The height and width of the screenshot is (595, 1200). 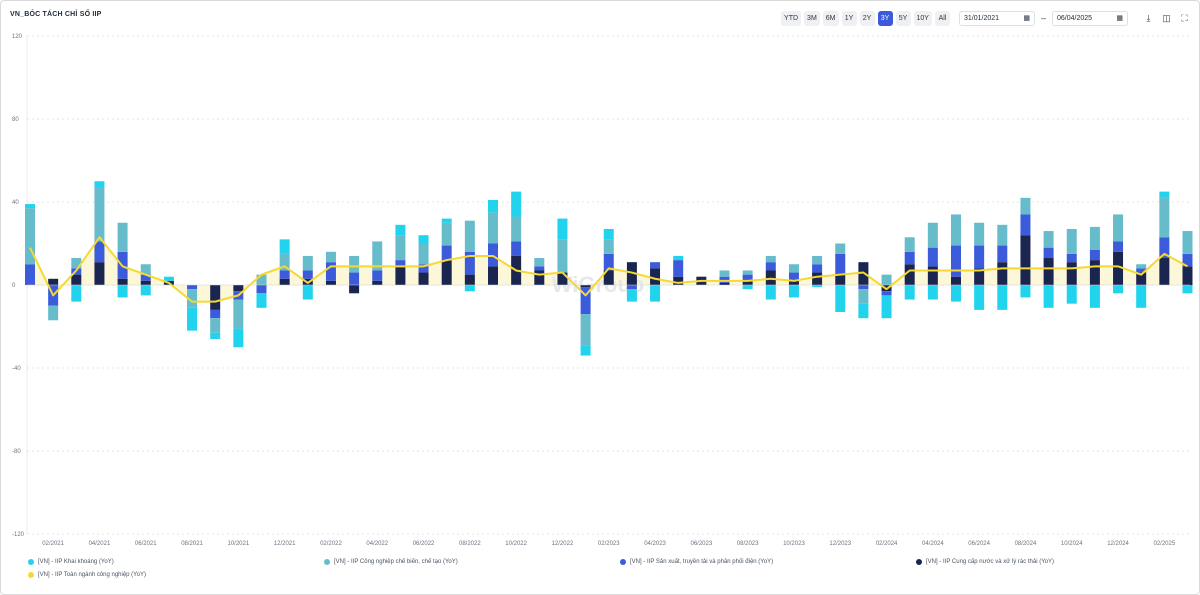 I want to click on x-tick-label: 06/2022, so click(x=424, y=544).